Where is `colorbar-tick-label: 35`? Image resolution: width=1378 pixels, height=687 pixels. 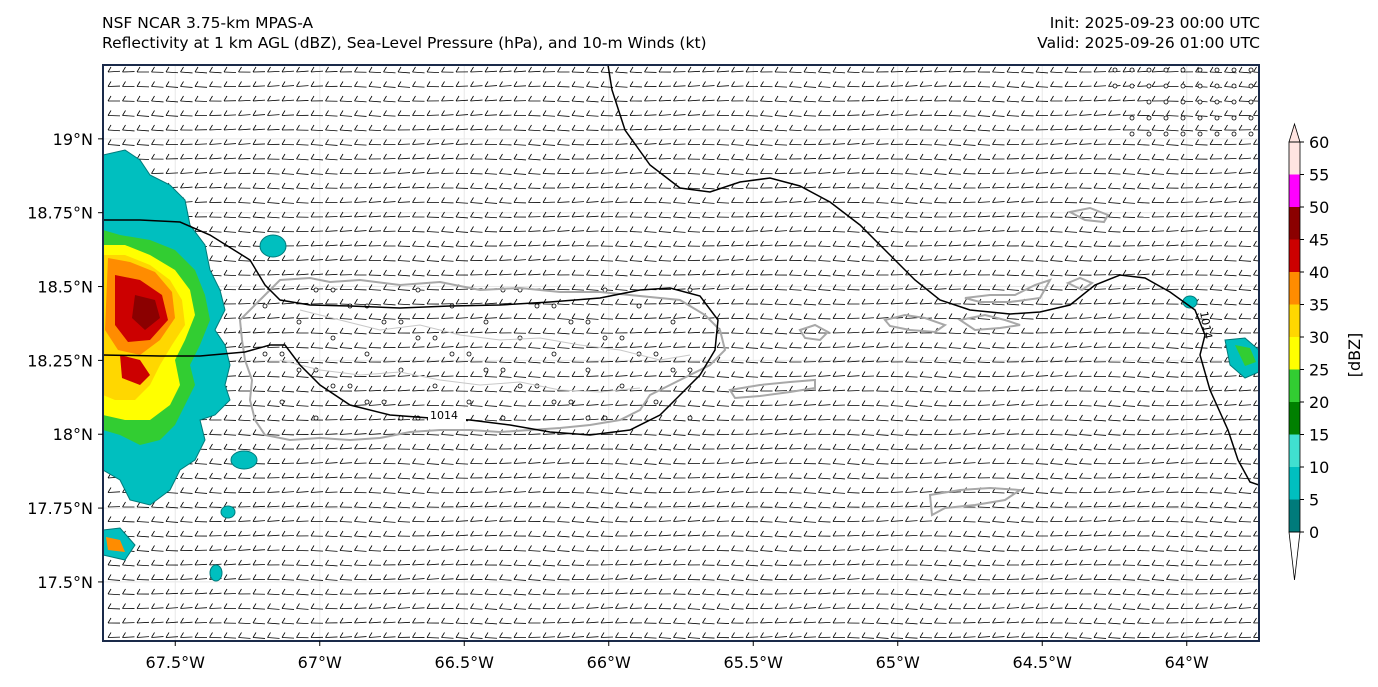
colorbar-tick-label: 35 is located at coordinates (1319, 305).